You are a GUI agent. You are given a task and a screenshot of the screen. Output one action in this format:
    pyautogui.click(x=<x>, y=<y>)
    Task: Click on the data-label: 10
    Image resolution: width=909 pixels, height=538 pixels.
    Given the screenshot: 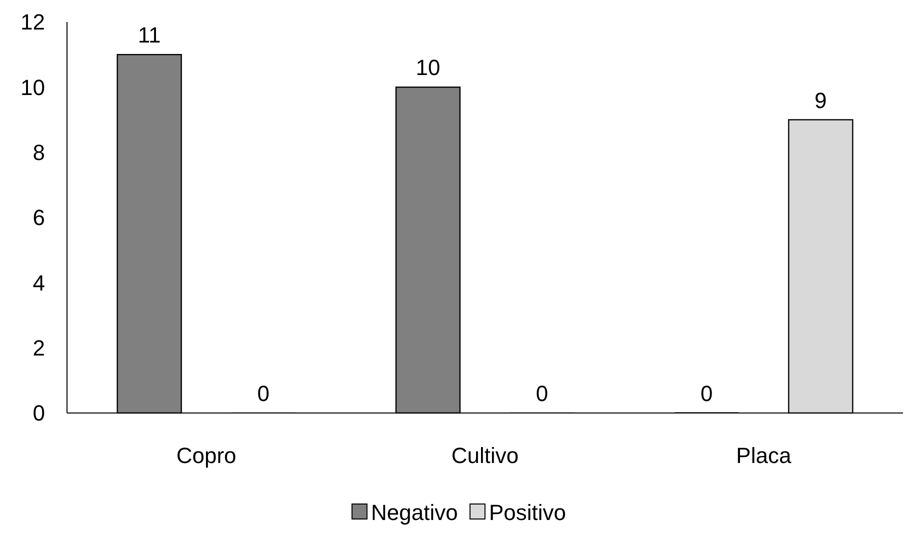 What is the action you would take?
    pyautogui.click(x=428, y=67)
    